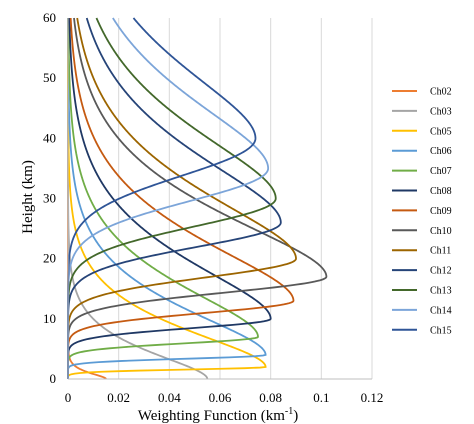 This screenshot has height=424, width=474. I want to click on y-tick-label: 30, so click(49, 198).